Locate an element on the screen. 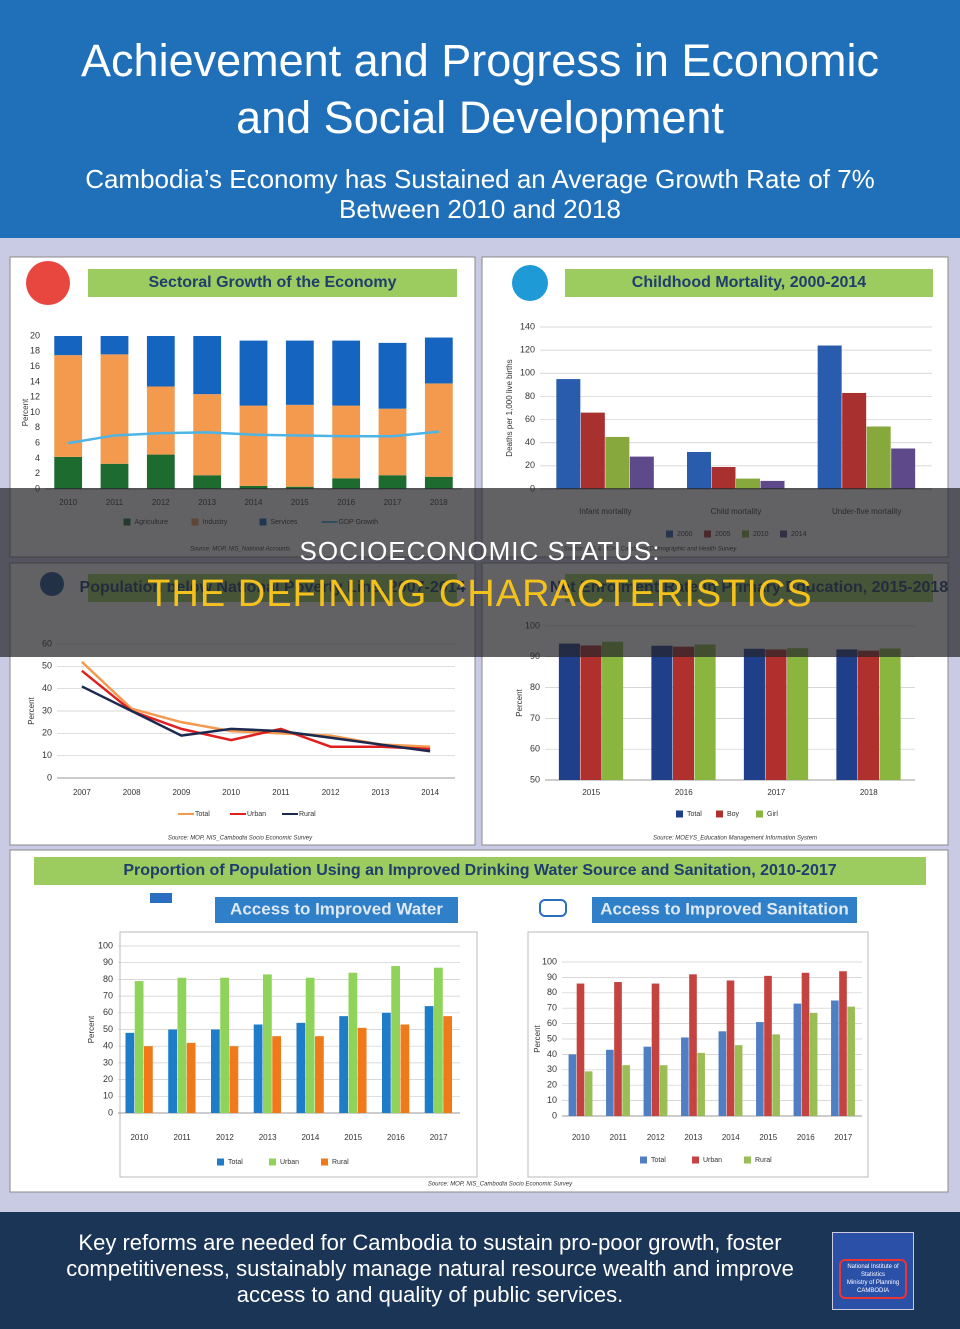  x-tick-label: 2012 is located at coordinates (331, 792).